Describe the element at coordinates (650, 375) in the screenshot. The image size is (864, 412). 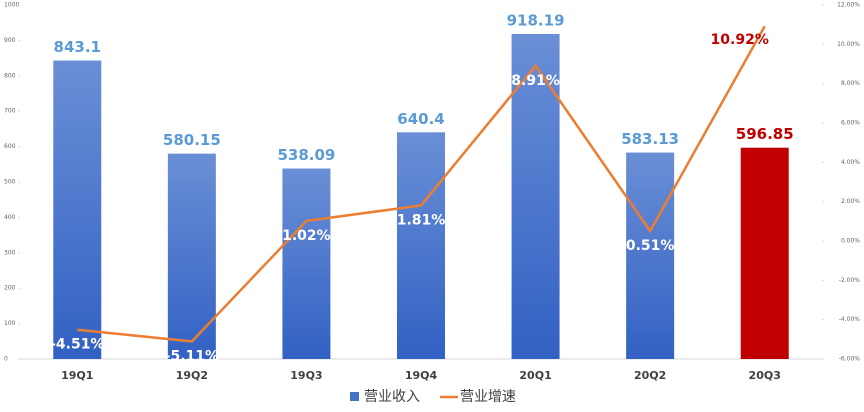
I see `x-tick-label: 20Q2` at that location.